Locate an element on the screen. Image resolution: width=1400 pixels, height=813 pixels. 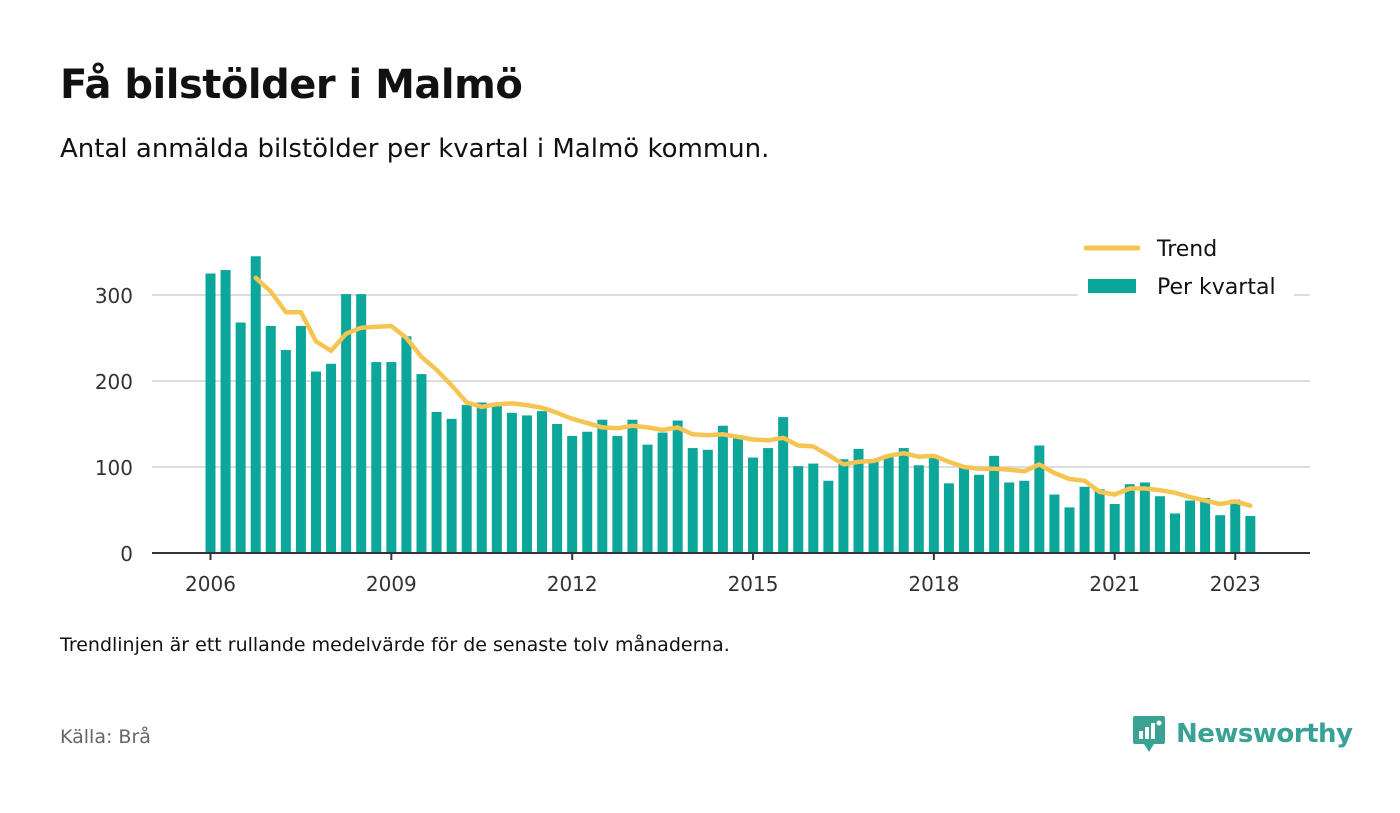
source-label: Källa: Brå is located at coordinates (105, 737).